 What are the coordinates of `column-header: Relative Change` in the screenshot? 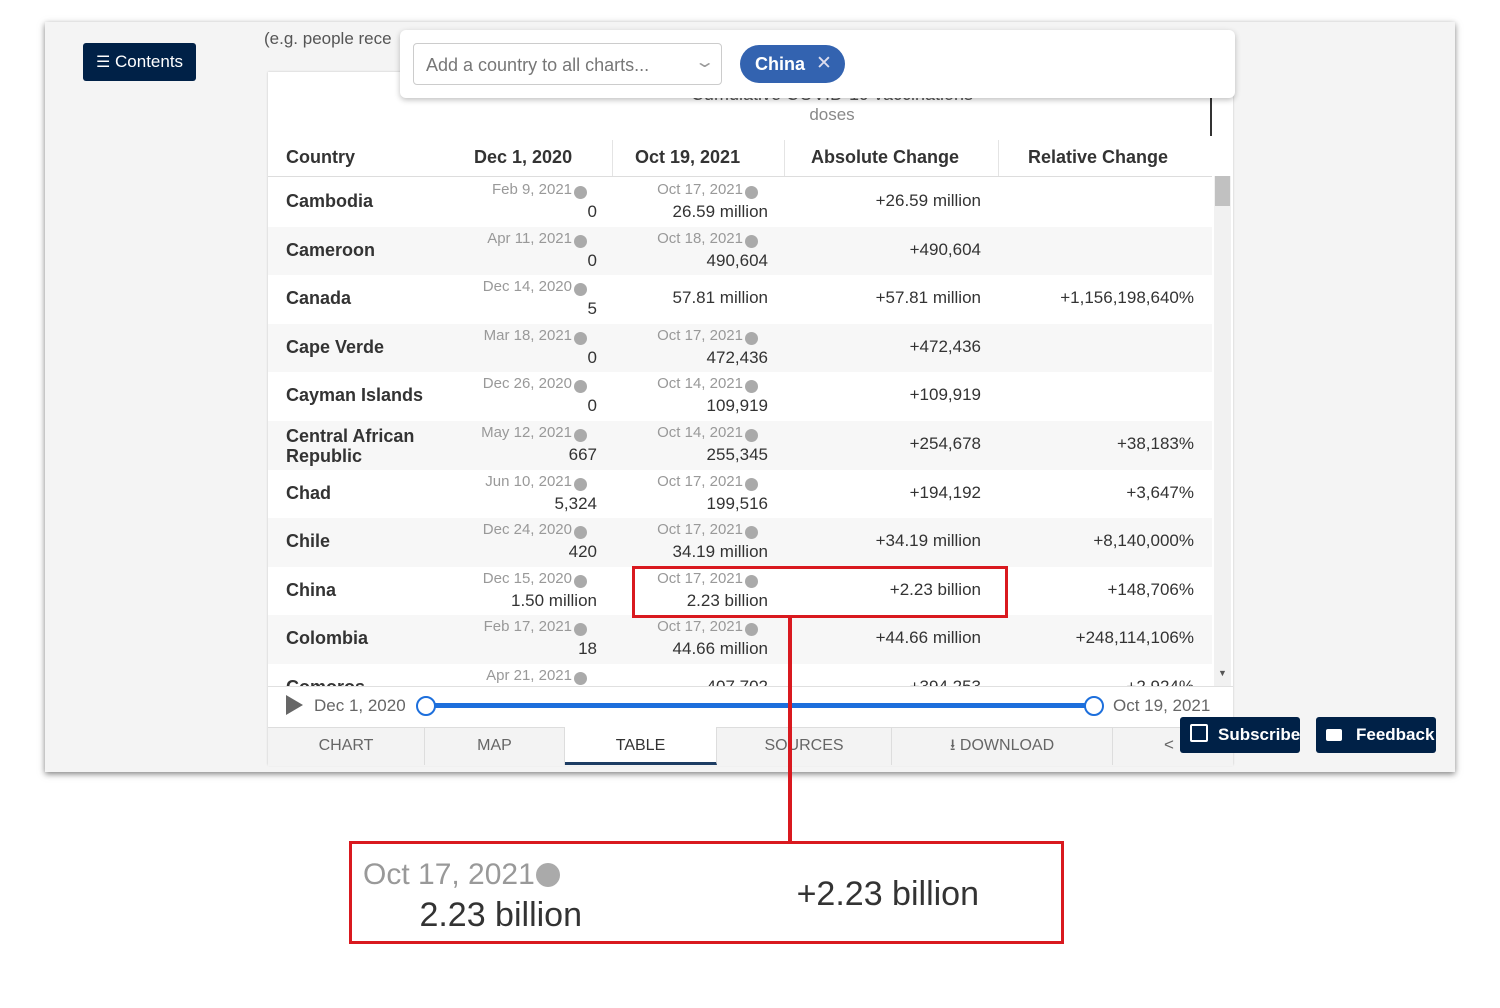 It's located at (1098, 157).